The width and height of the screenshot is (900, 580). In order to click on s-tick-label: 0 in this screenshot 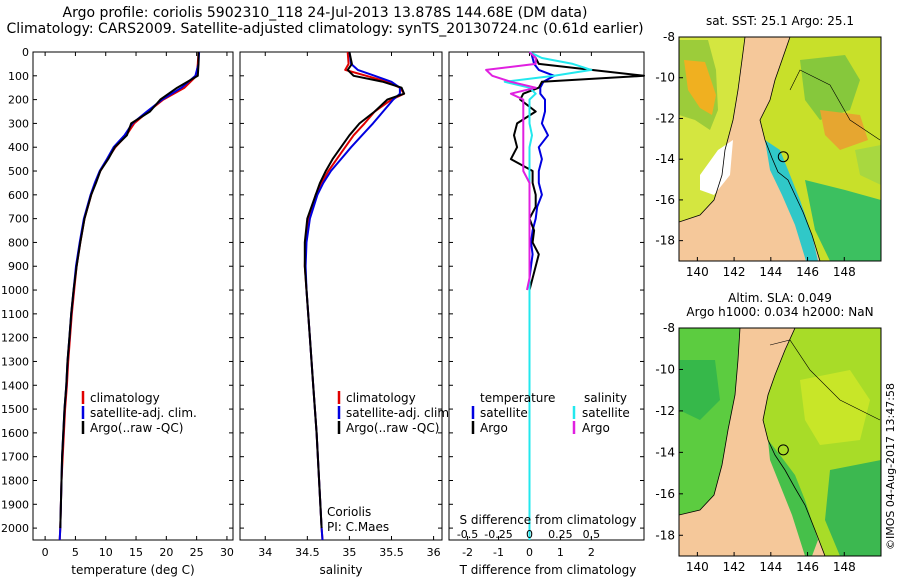, I will do `click(529, 534)`.